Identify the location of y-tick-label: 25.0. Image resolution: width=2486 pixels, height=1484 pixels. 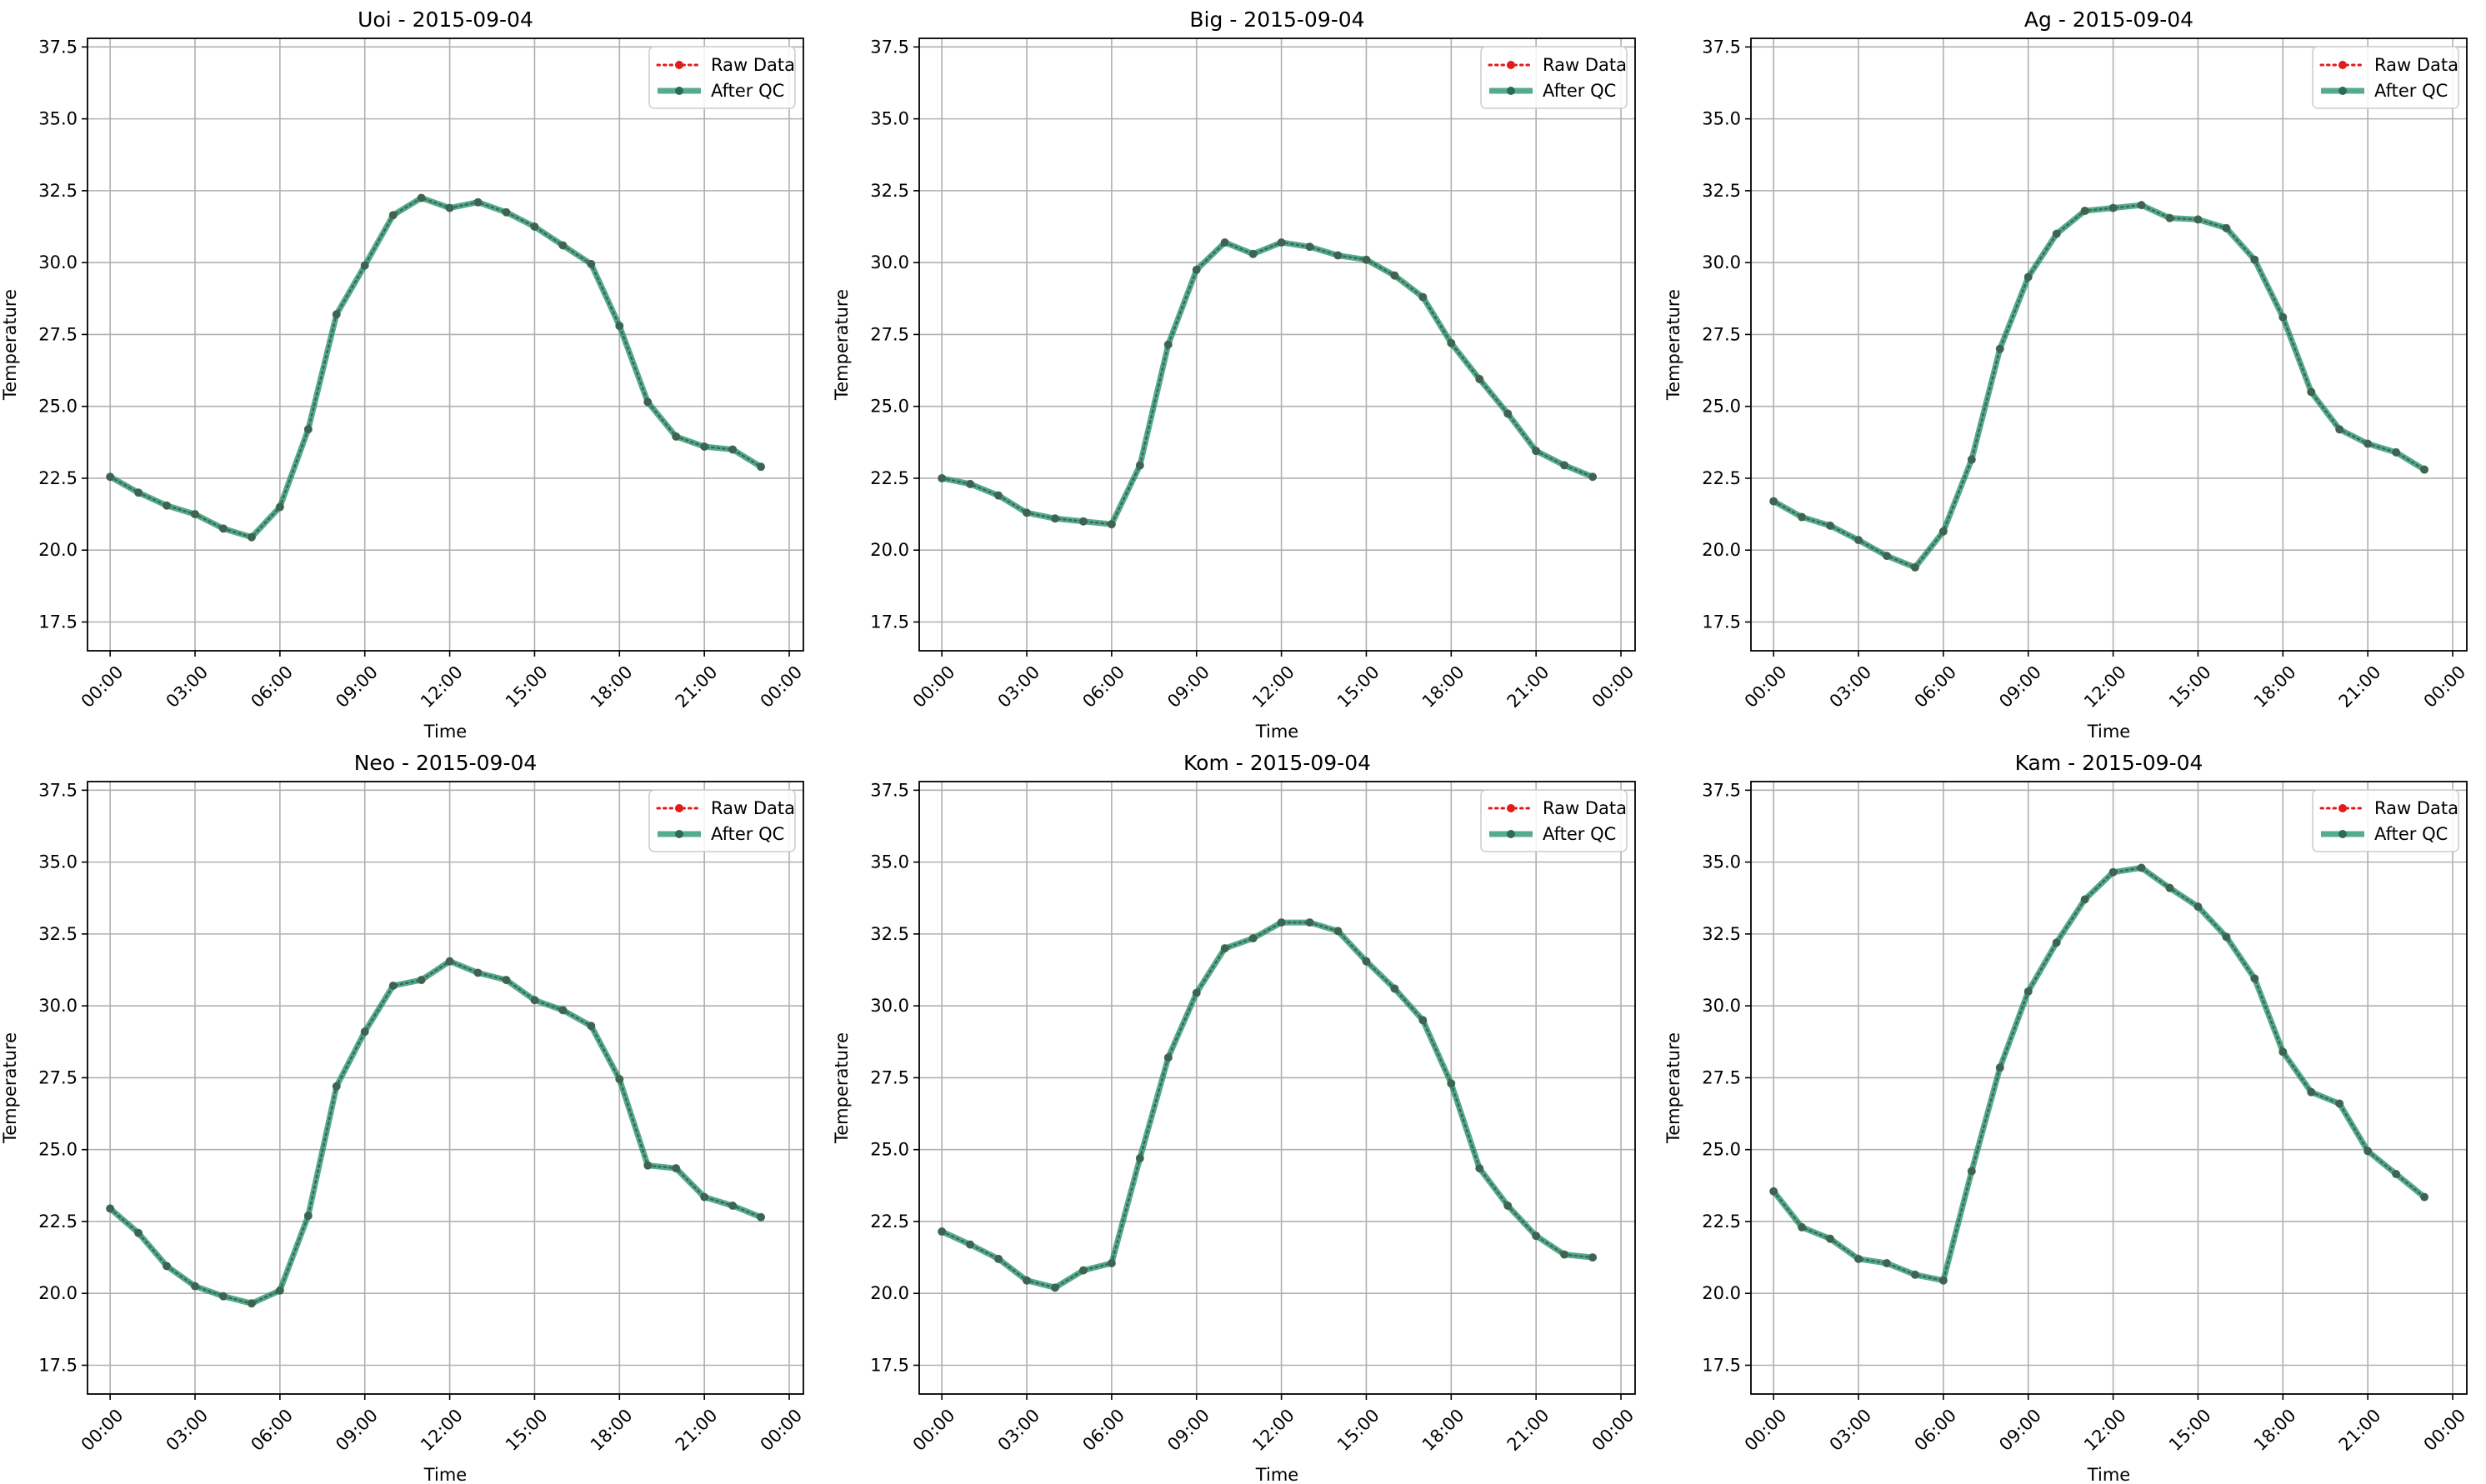
(58, 407).